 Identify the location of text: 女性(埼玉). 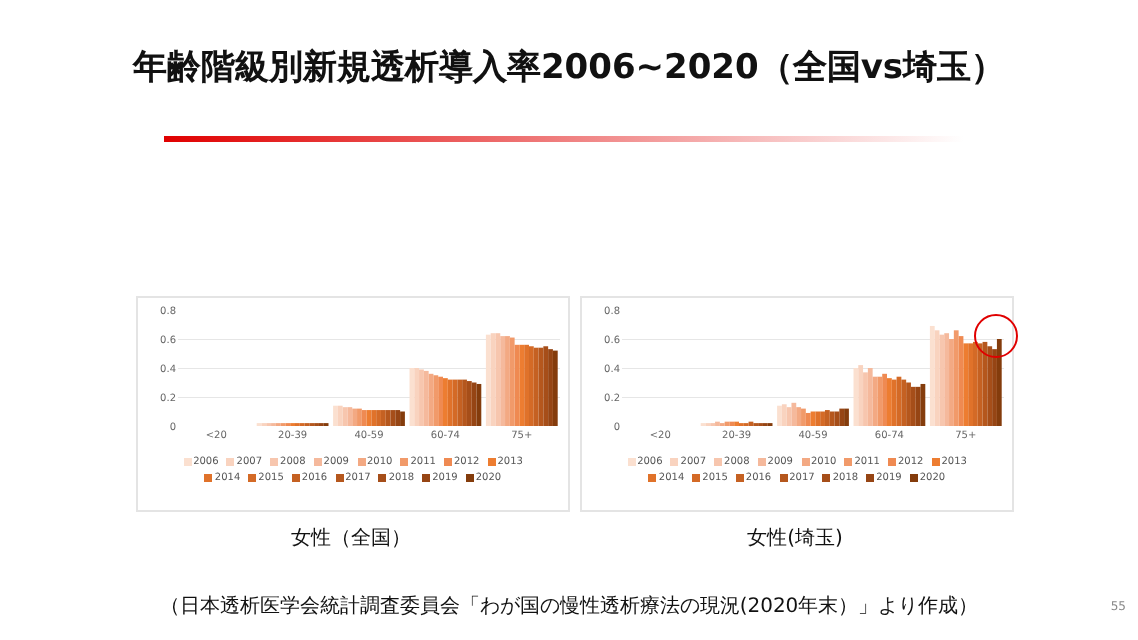
(795, 538).